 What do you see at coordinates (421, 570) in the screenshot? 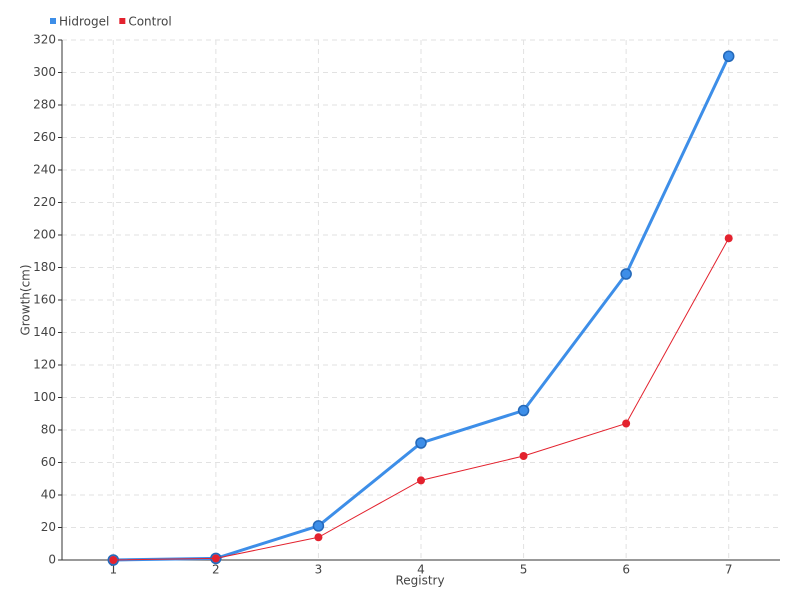
I see `x-tick-label: 4` at bounding box center [421, 570].